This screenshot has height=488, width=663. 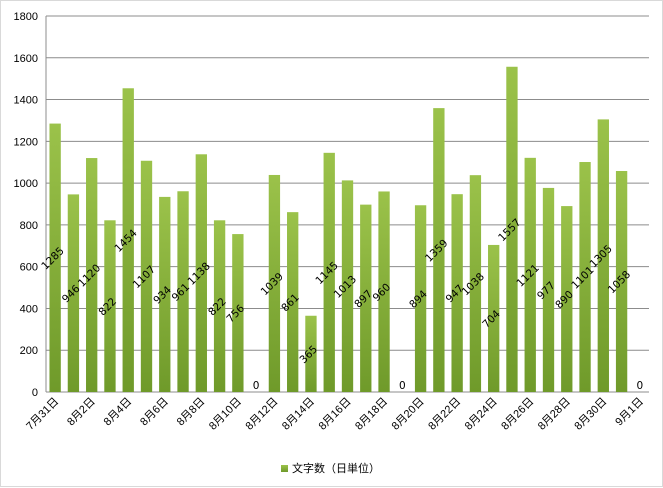 What do you see at coordinates (284, 468) in the screenshot?
I see `legend-swatch` at bounding box center [284, 468].